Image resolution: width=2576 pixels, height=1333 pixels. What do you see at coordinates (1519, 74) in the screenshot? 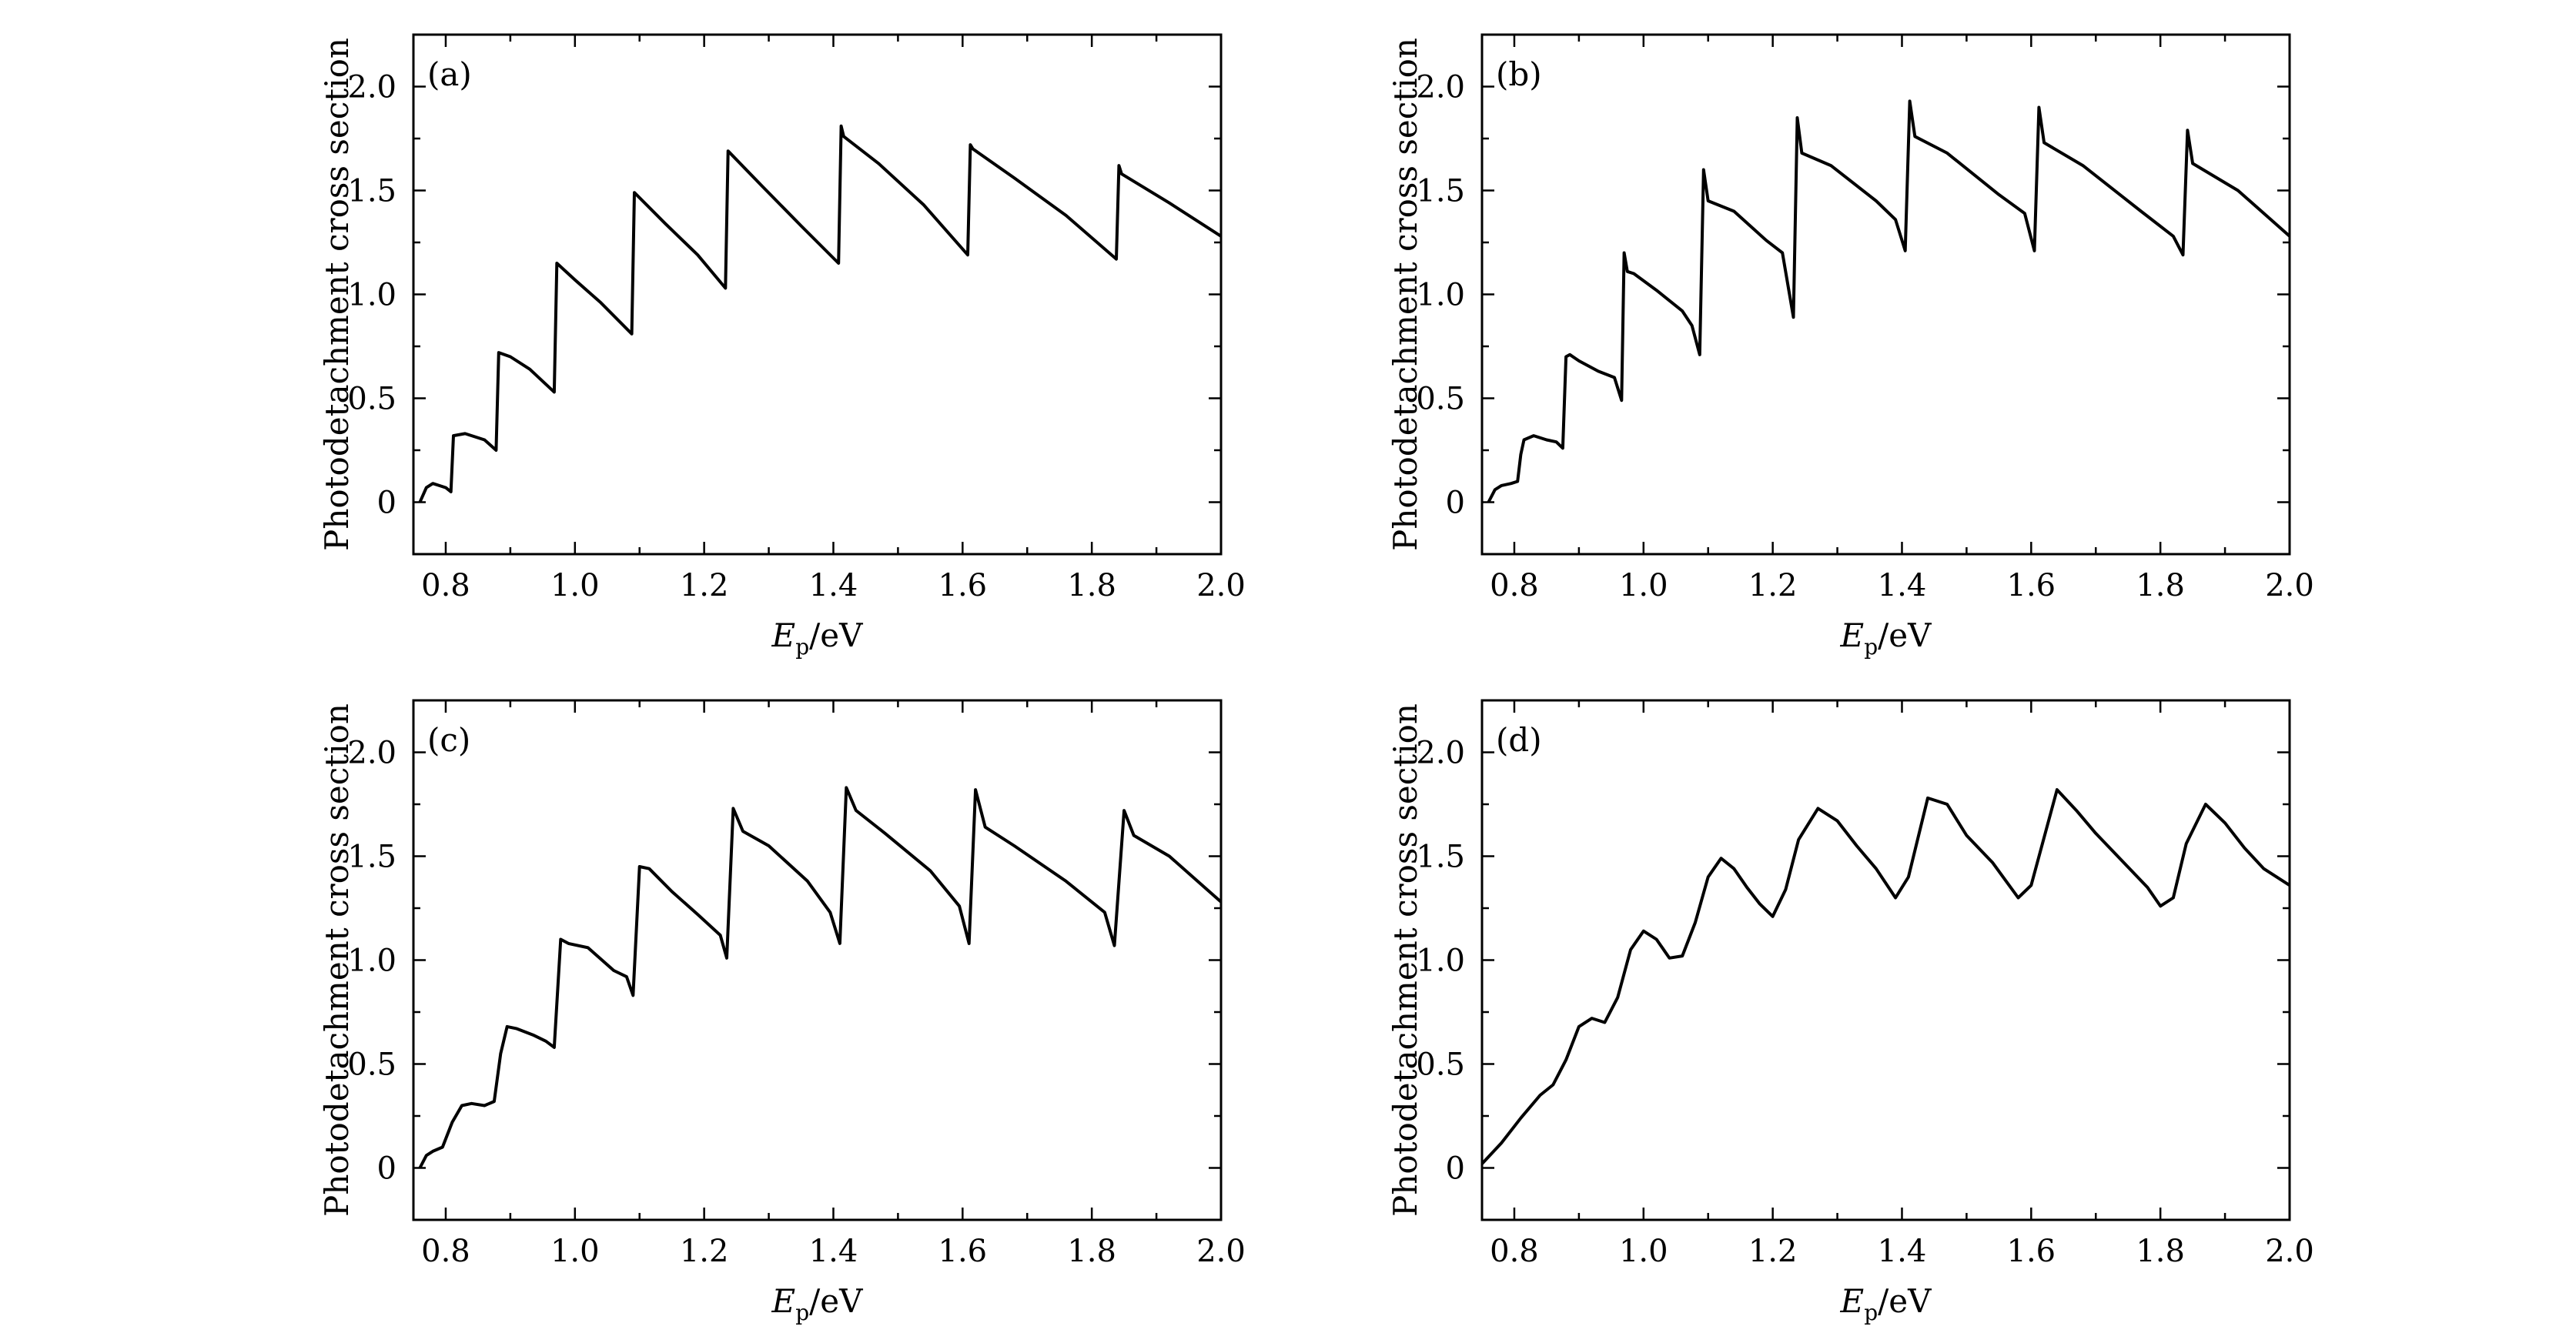
I see `panel-label: (b)` at bounding box center [1519, 74].